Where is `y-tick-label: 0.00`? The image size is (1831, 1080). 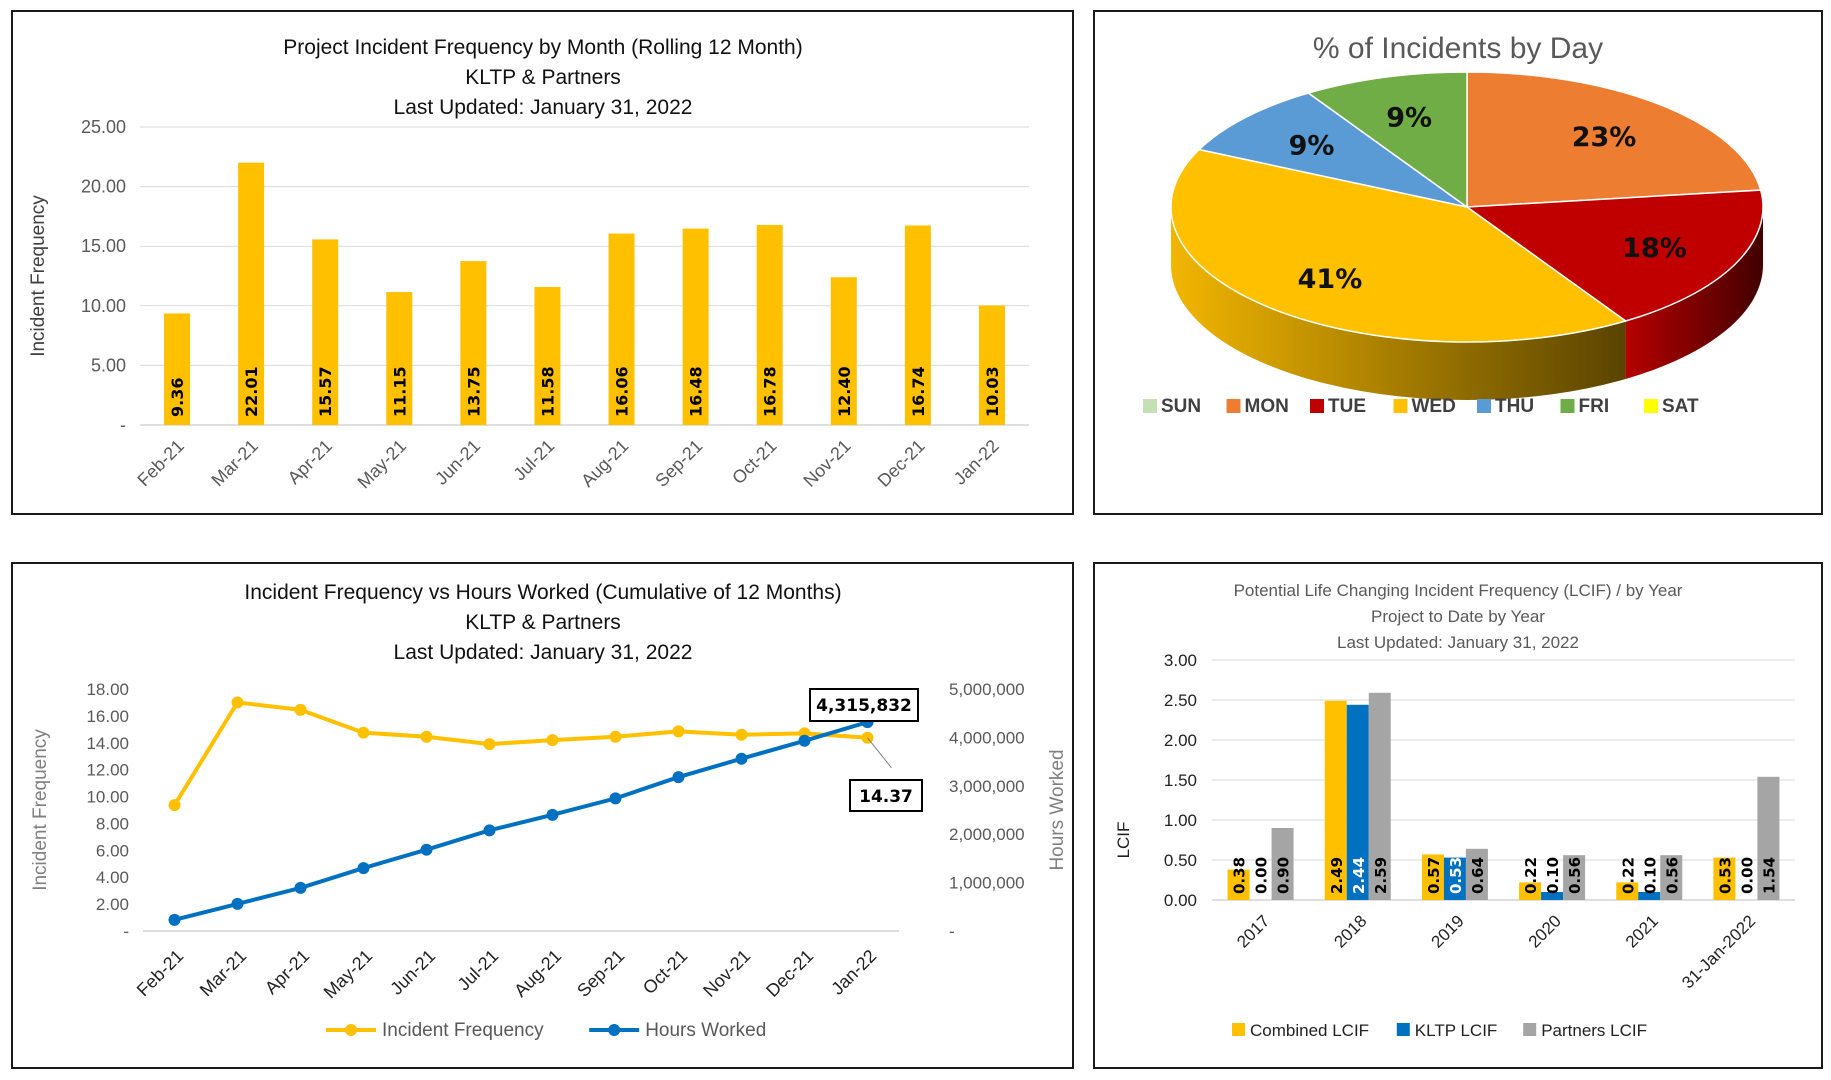
y-tick-label: 0.00 is located at coordinates (1180, 900).